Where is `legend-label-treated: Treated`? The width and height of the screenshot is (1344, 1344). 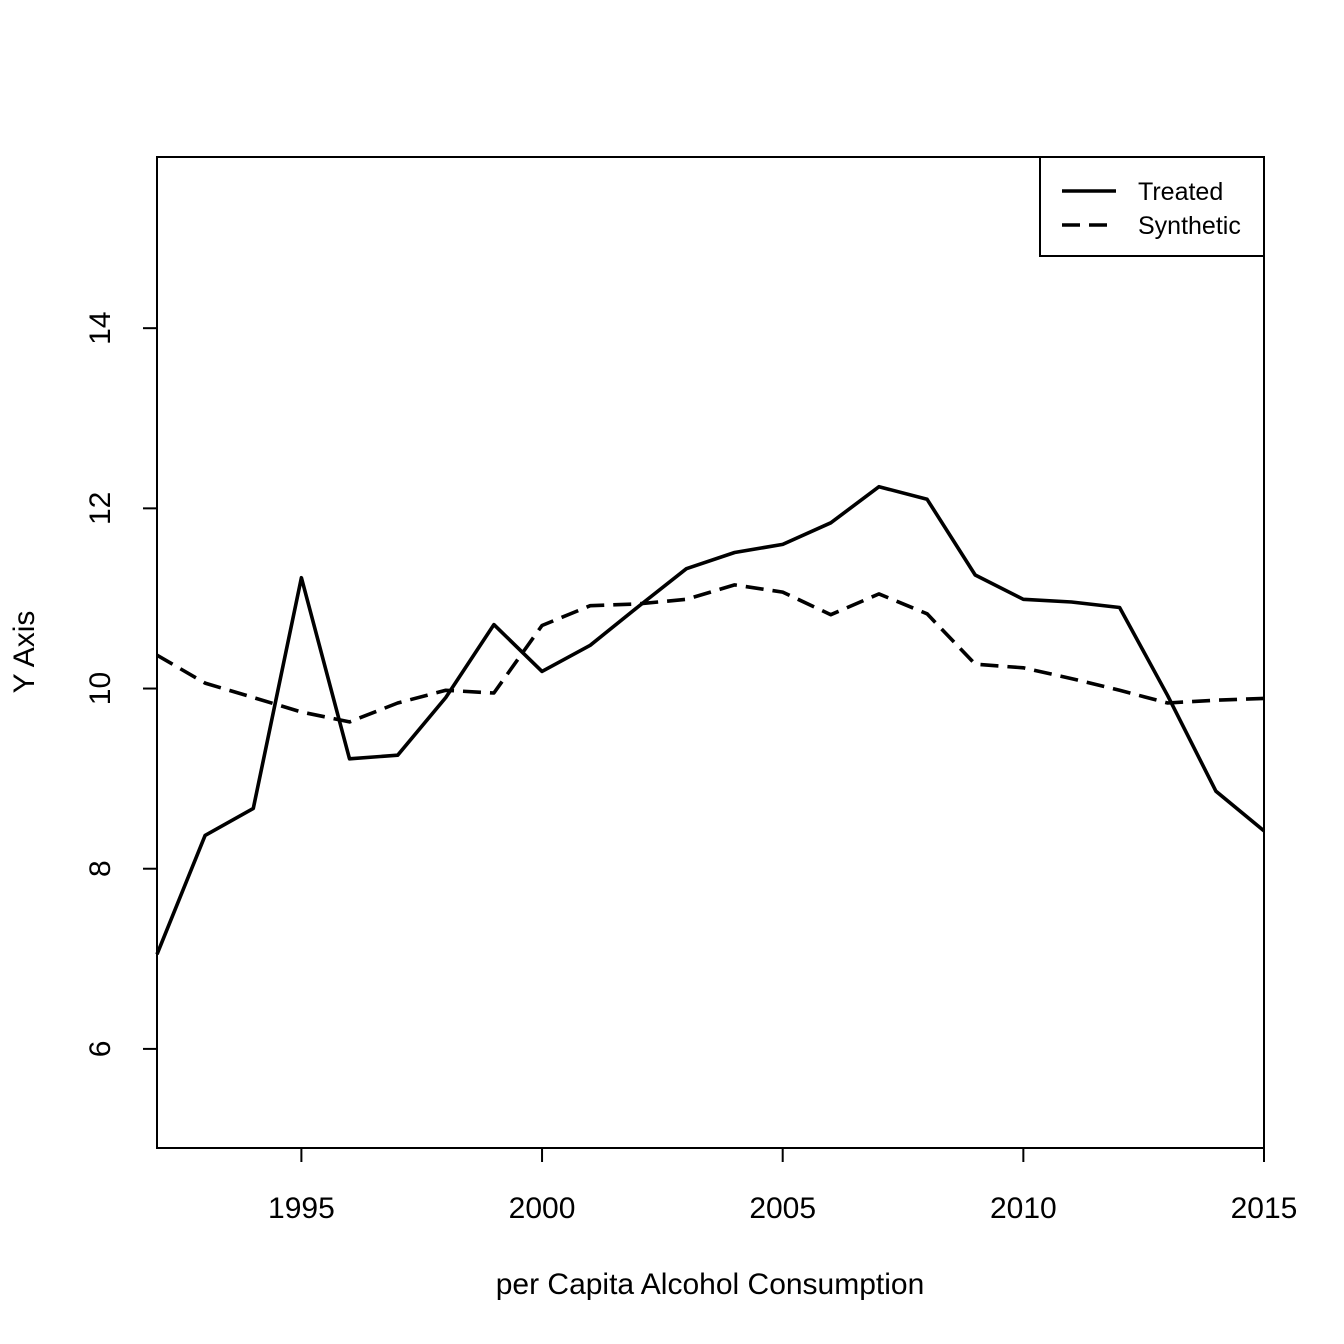 legend-label-treated: Treated is located at coordinates (1180, 192).